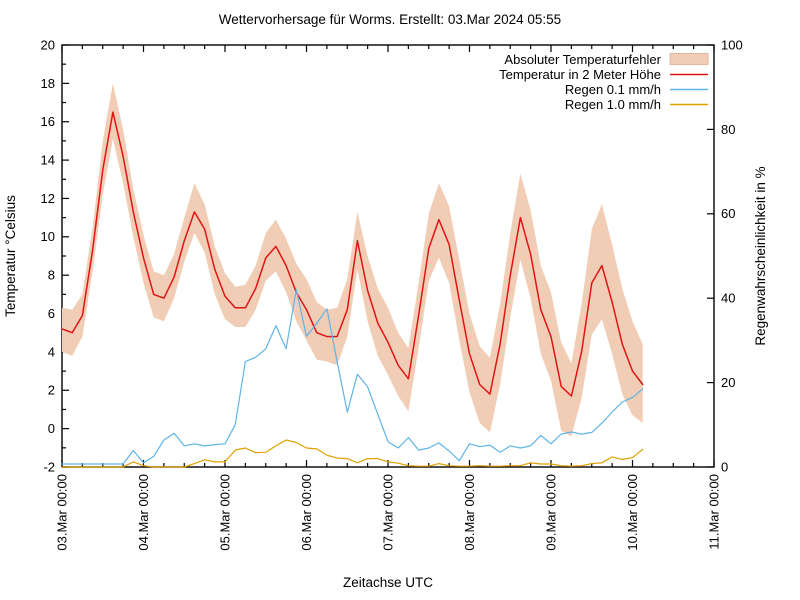 The width and height of the screenshot is (800, 600). I want to click on legend-label: Temperatur in 2 Meter Höhe, so click(580, 74).